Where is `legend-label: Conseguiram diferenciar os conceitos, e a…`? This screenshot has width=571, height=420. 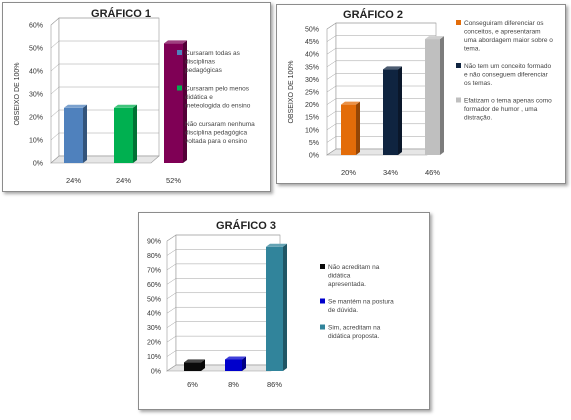
legend-label: Conseguiram diferenciar os conceitos, e a… is located at coordinates (508, 36).